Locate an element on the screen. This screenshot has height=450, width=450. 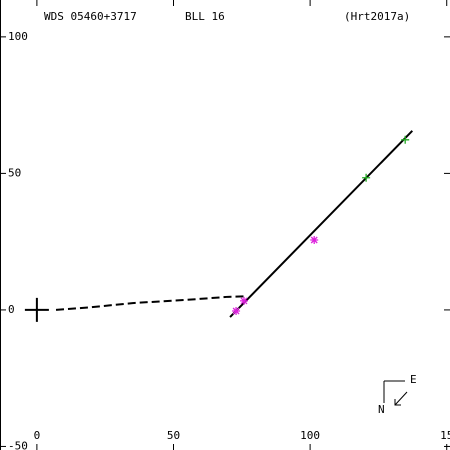
chart-subtitle: BLL 16 is located at coordinates (205, 16).